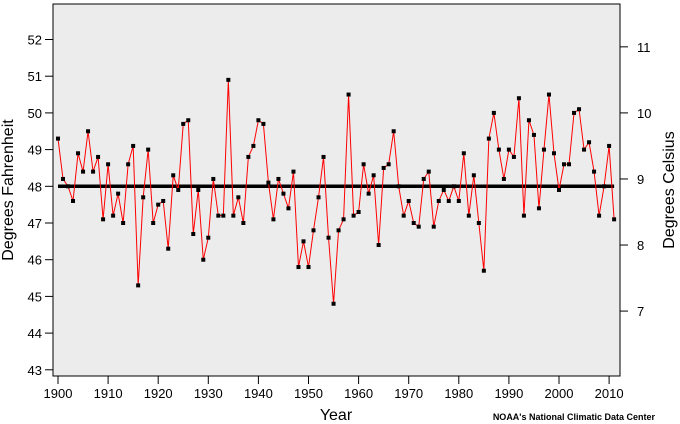 This screenshot has width=680, height=424. I want to click on y-tick-label: 48, so click(35, 186).